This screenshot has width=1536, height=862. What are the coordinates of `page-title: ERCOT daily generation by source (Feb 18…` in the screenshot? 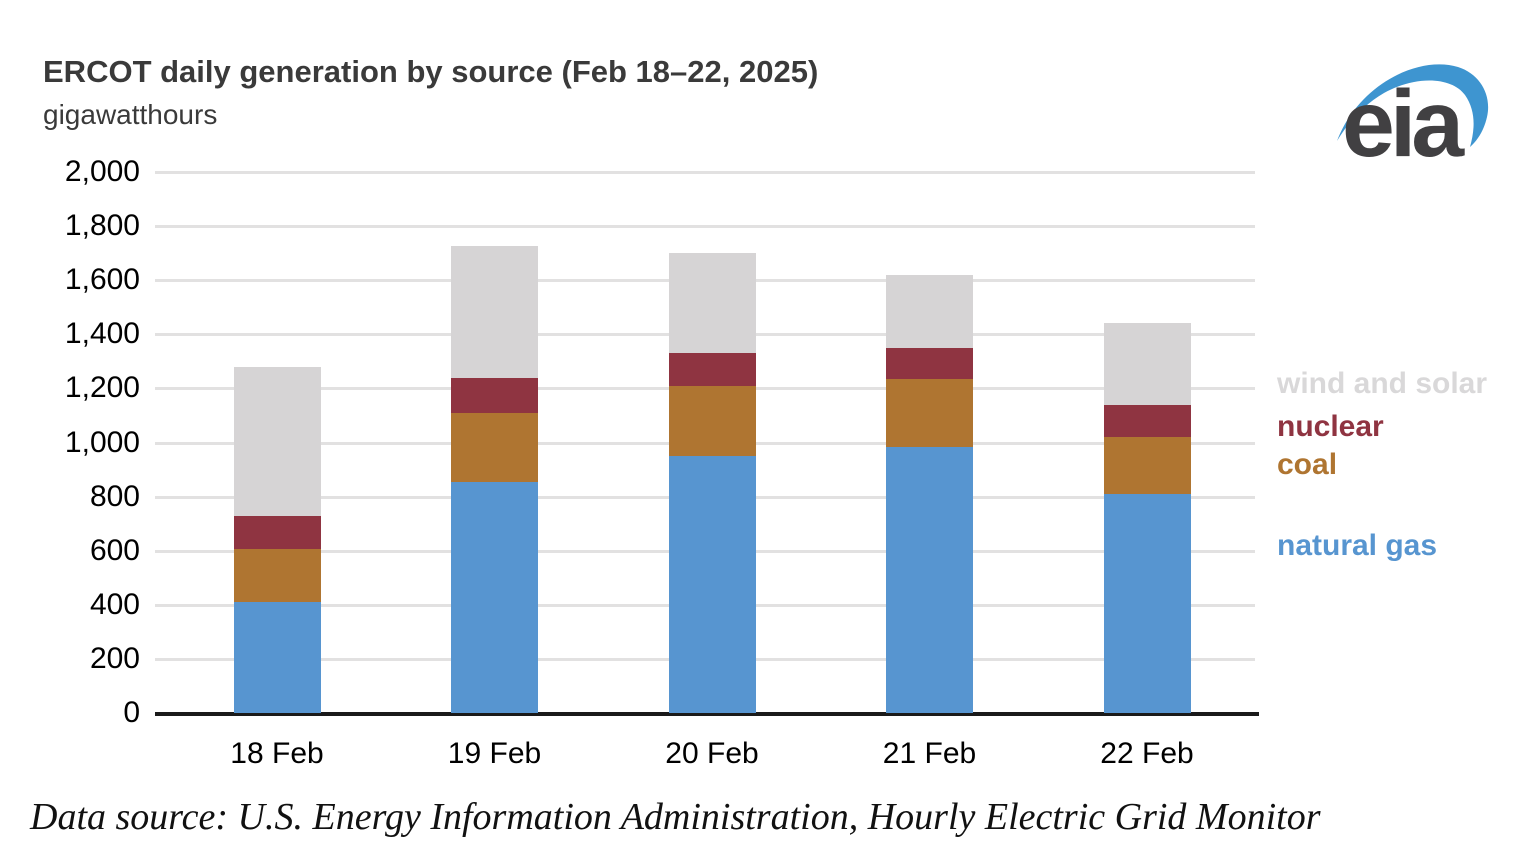 It's located at (431, 71).